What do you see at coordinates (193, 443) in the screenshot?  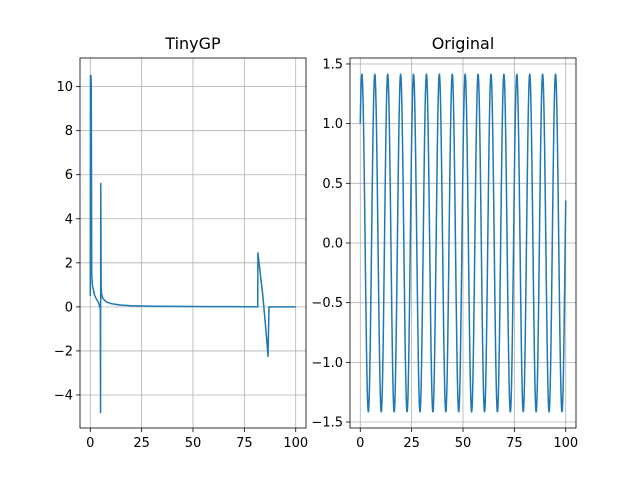 I see `tinygp-xtick-label: 50` at bounding box center [193, 443].